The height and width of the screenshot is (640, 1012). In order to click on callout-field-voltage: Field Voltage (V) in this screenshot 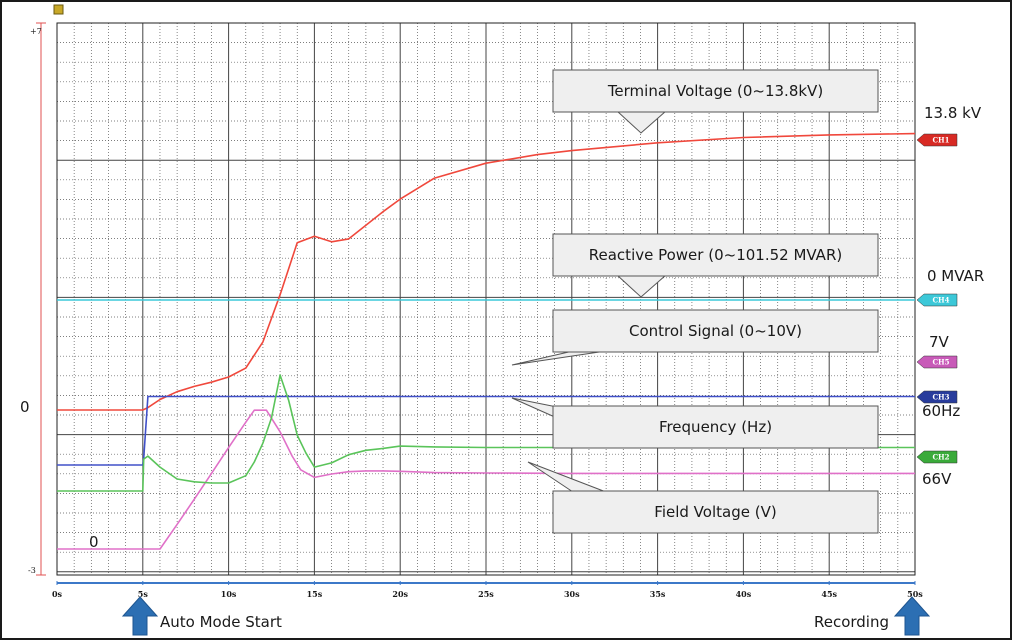, I will do `click(703, 497)`.